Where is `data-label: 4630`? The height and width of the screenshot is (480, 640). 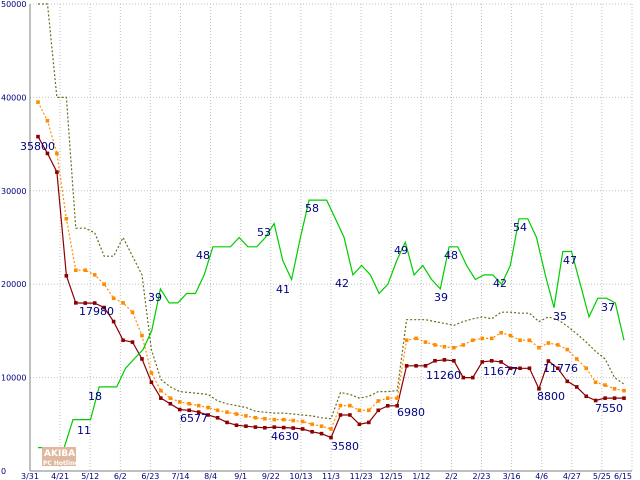 data-label: 4630 is located at coordinates (285, 436).